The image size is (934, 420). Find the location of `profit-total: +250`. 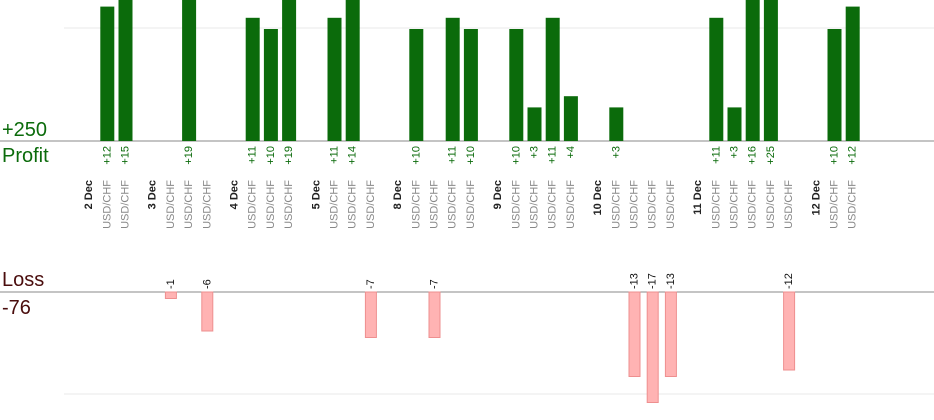

profit-total: +250 is located at coordinates (25, 130).